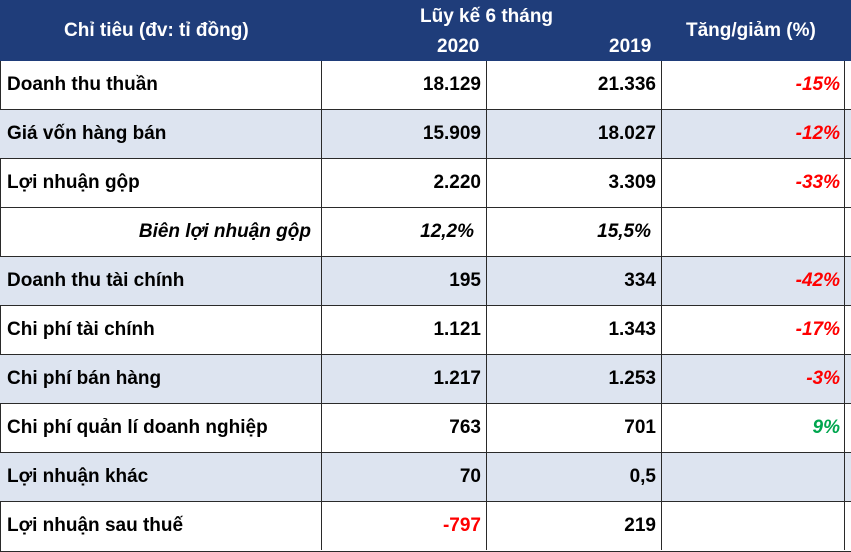 Image resolution: width=851 pixels, height=552 pixels. What do you see at coordinates (405, 526) in the screenshot?
I see `row-value-2020: -797` at bounding box center [405, 526].